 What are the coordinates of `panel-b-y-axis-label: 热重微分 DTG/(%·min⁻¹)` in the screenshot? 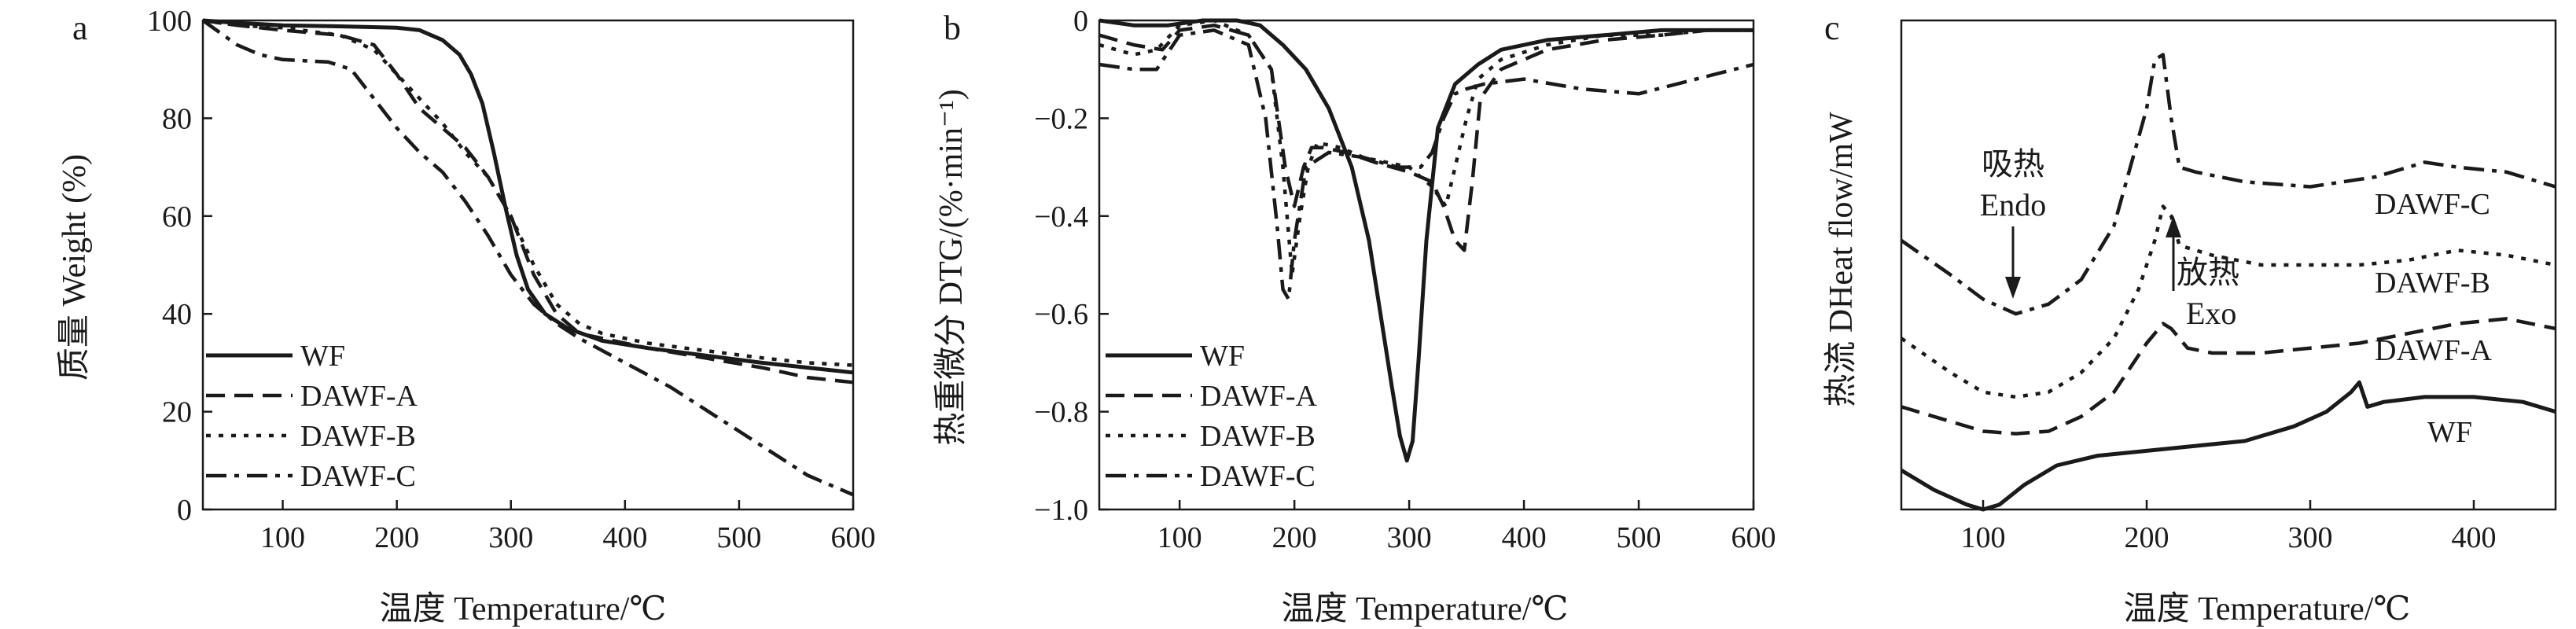 It's located at (951, 267).